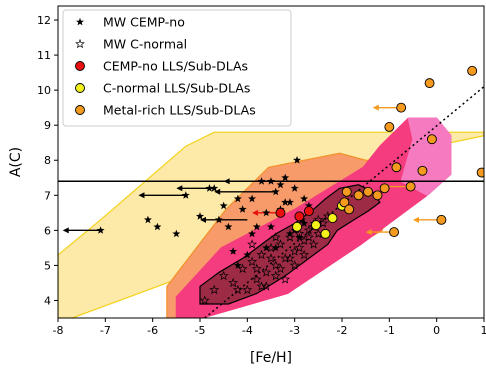 This screenshot has height=370, width=486. I want to click on cemp-no-lls-sub-dlas-point, so click(280, 212).